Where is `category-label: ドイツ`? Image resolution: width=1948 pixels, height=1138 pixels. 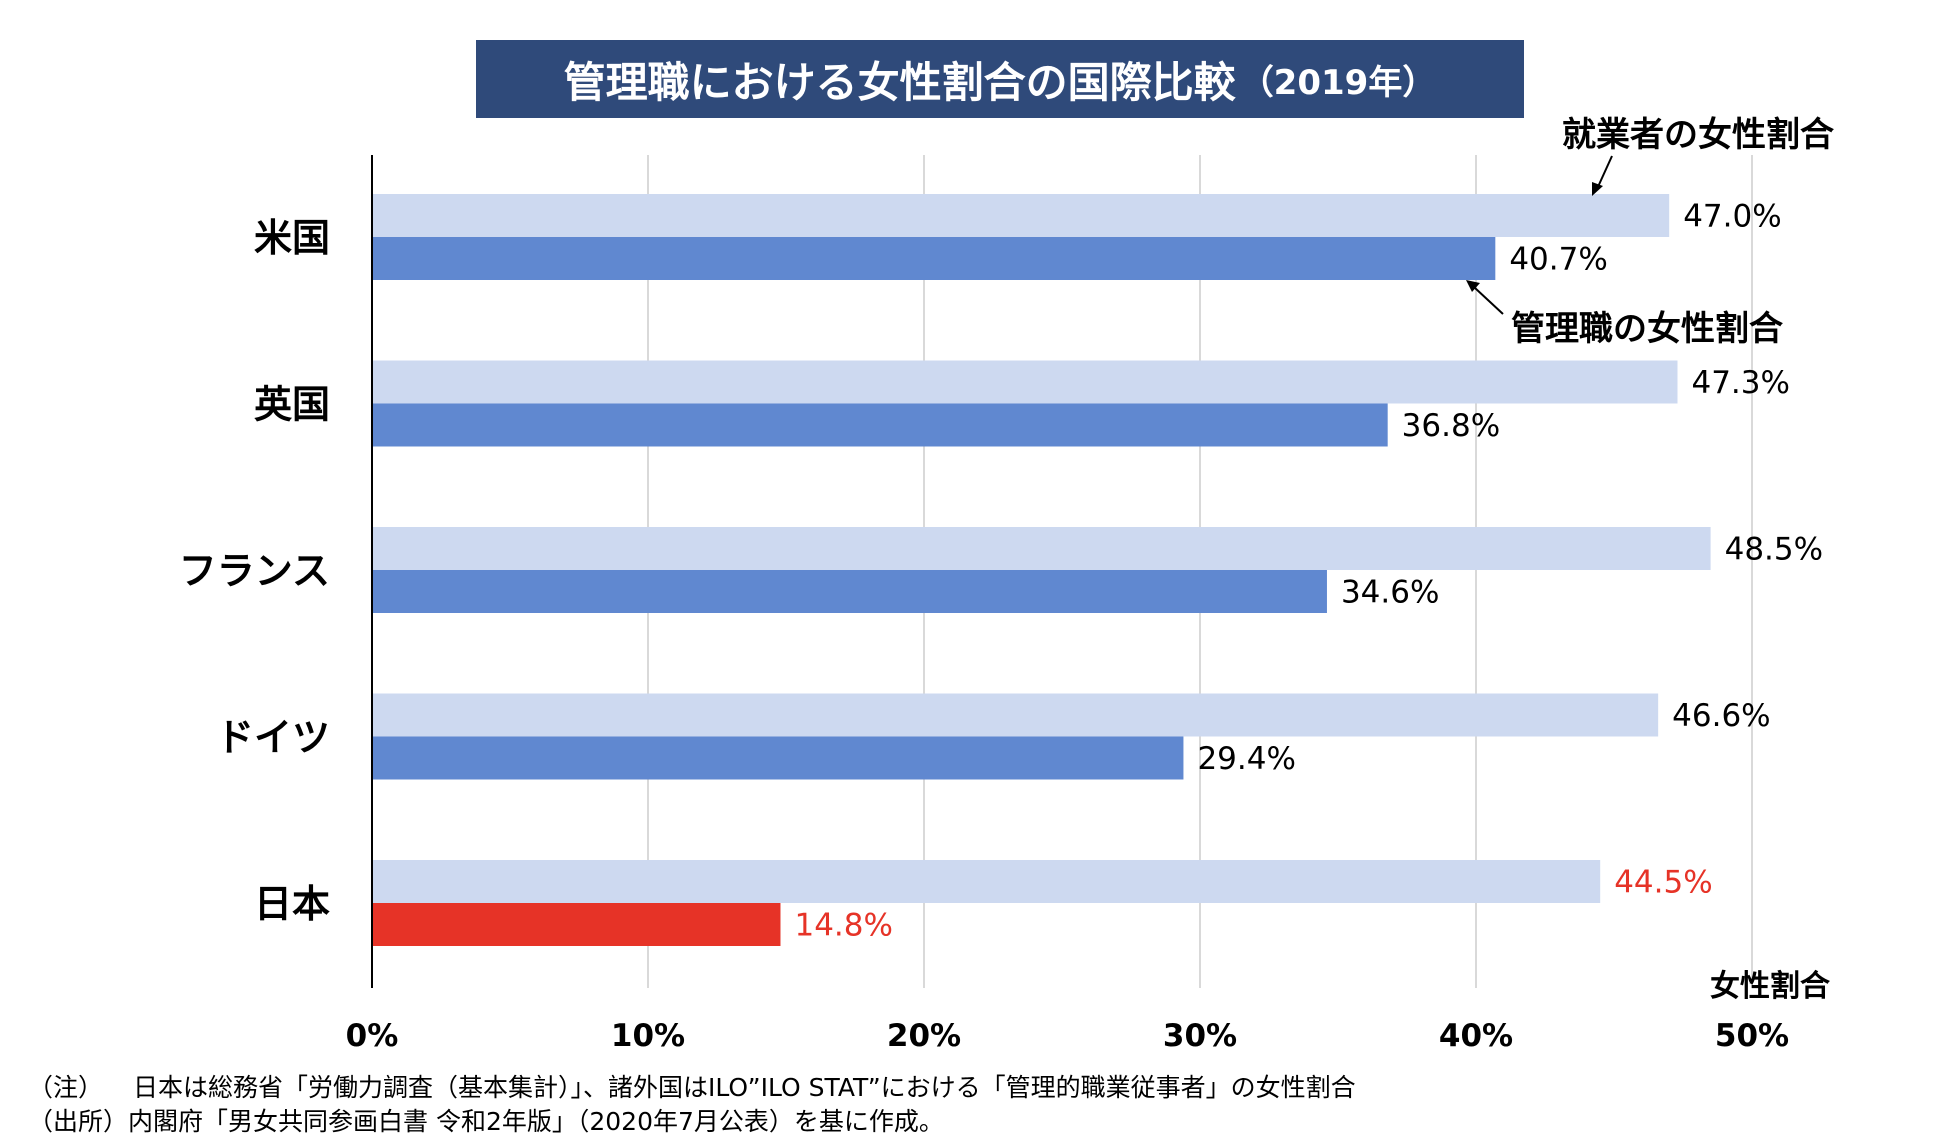
category-label: ドイツ is located at coordinates (273, 738).